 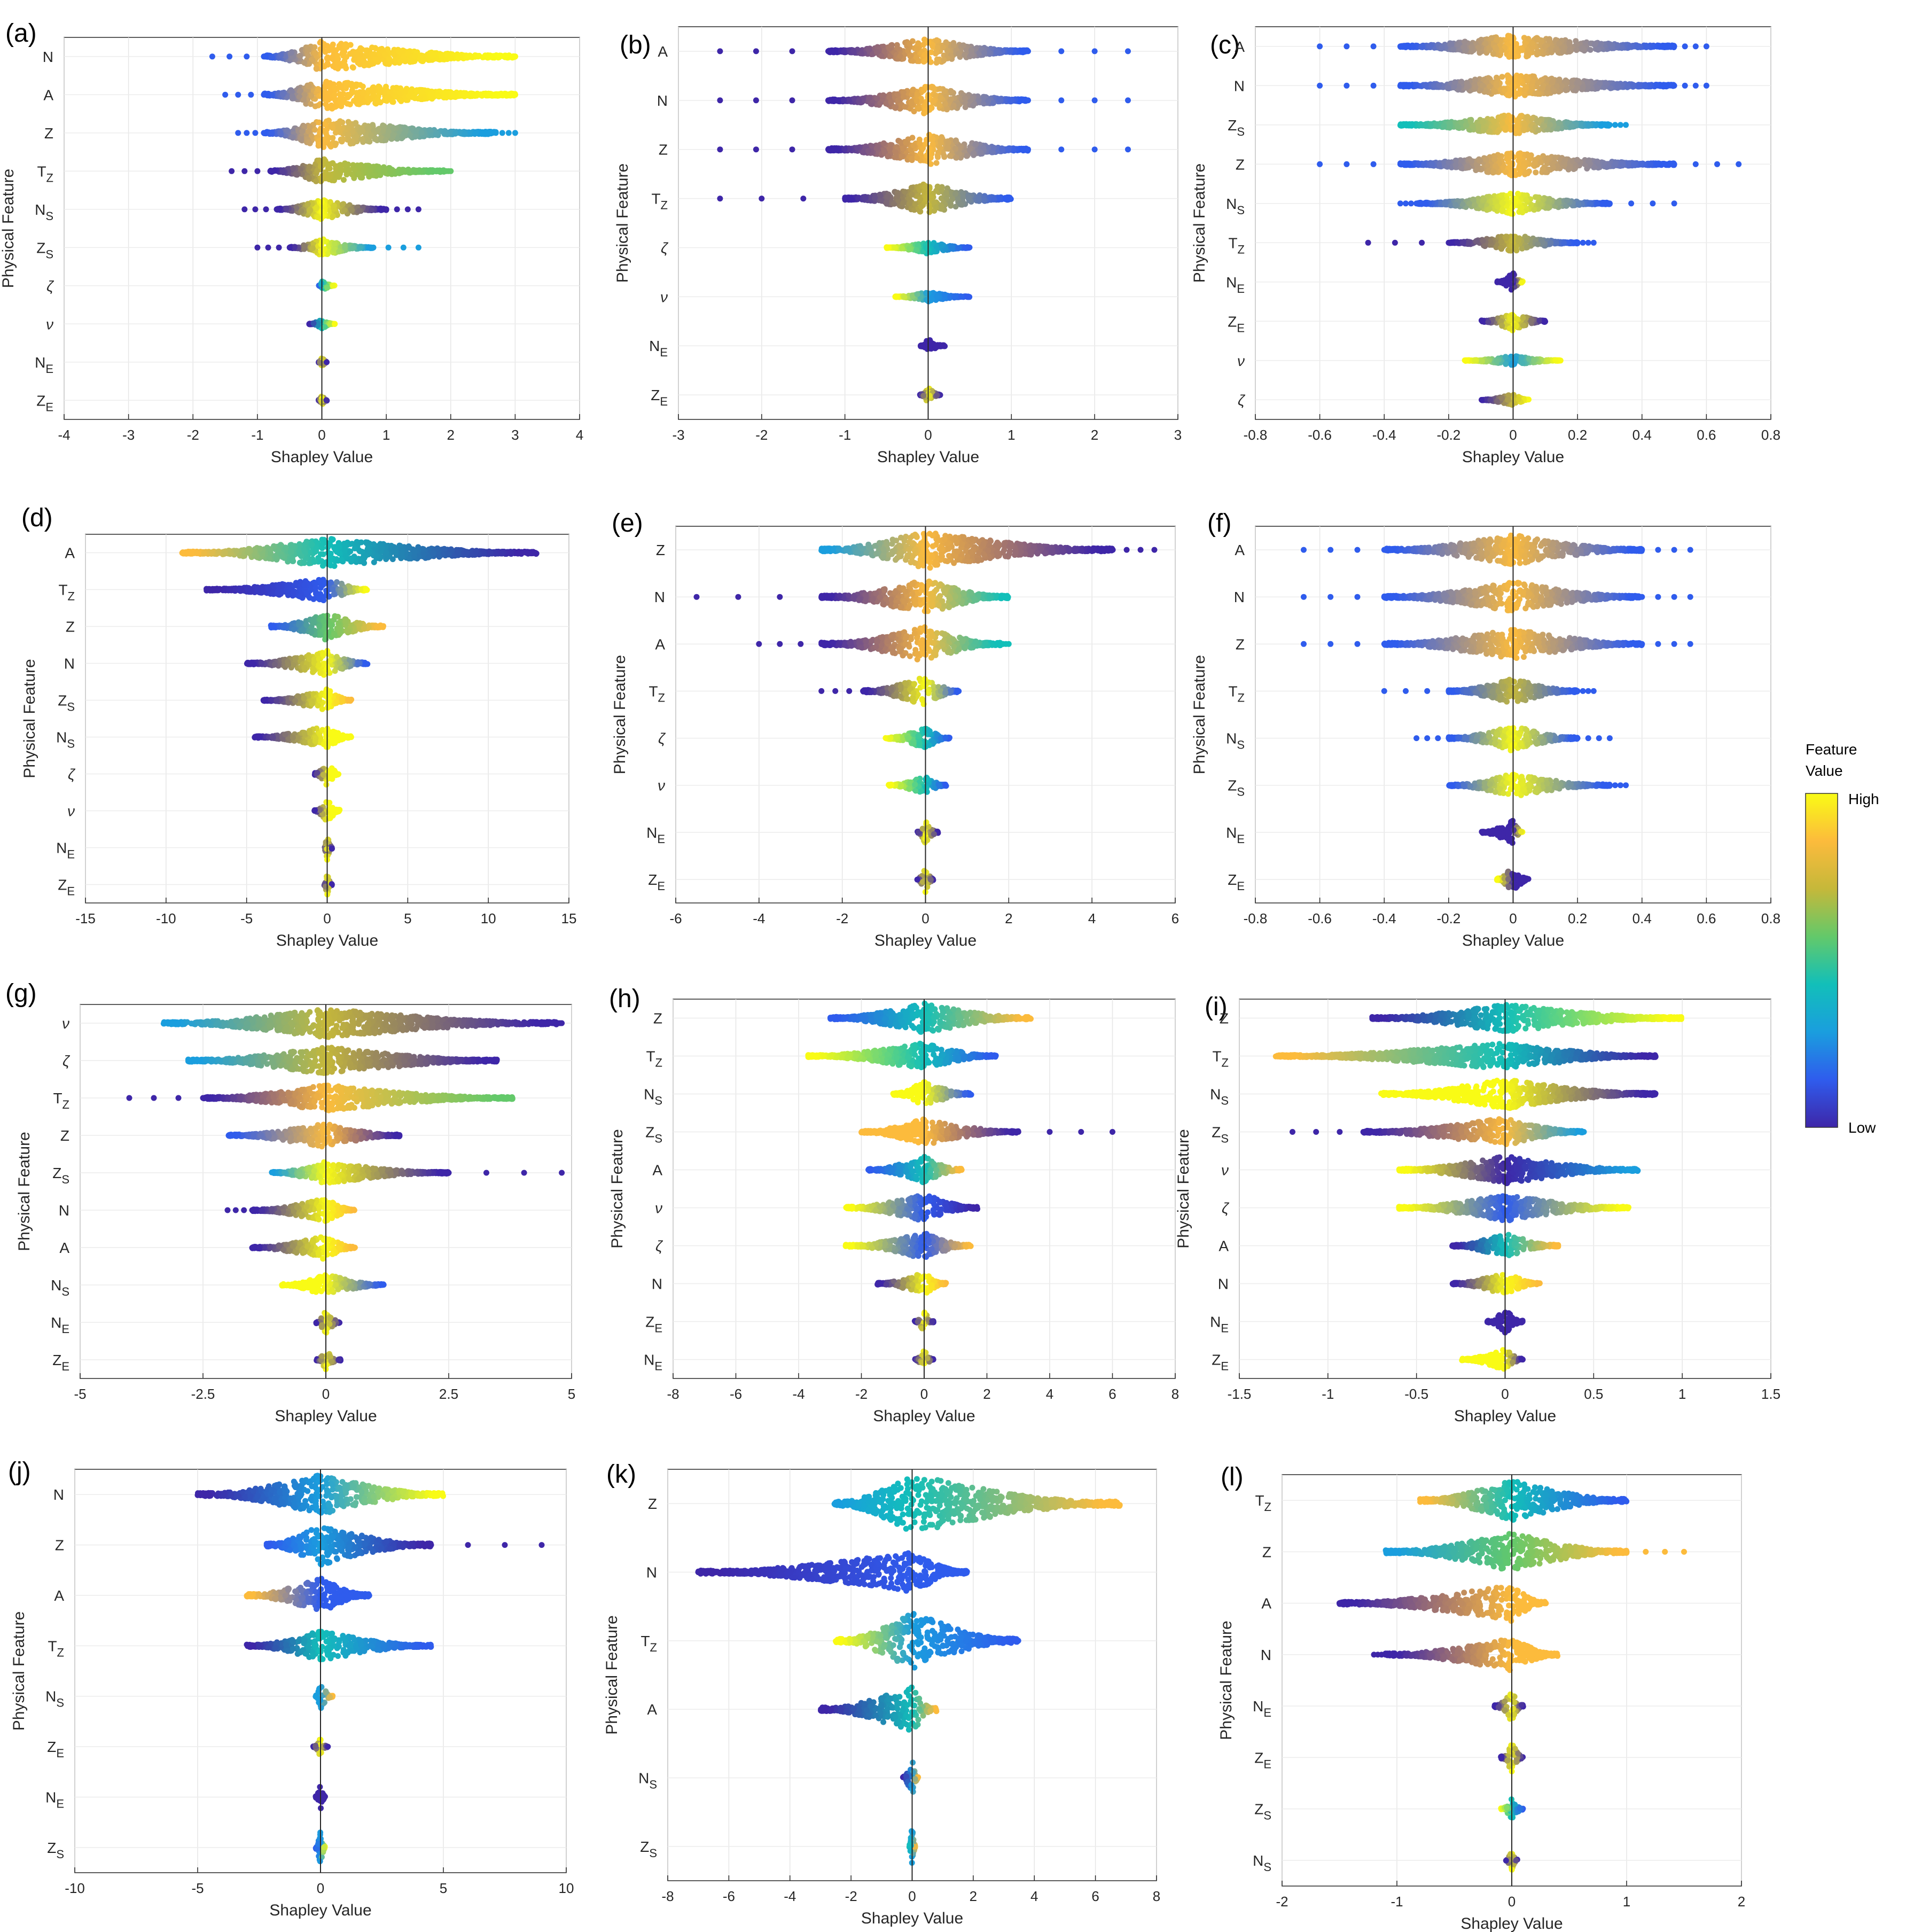 I want to click on x-axis-label: Shapley Value, so click(x=322, y=457).